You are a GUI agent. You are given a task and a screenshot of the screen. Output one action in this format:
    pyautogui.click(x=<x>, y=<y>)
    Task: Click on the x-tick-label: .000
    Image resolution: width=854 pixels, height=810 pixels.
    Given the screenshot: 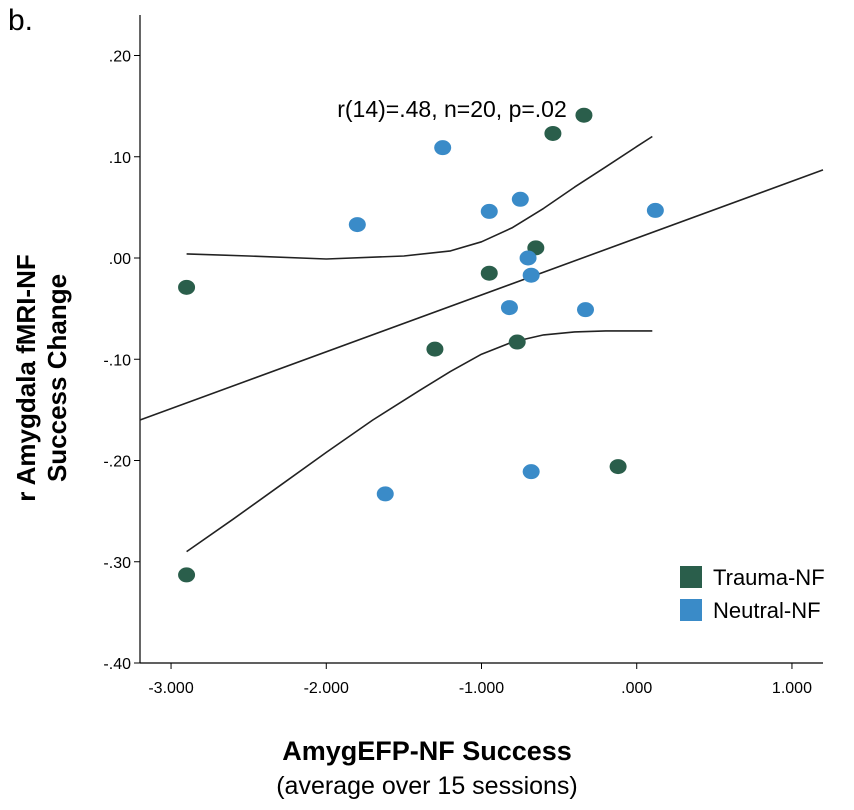 What is the action you would take?
    pyautogui.click(x=636, y=688)
    